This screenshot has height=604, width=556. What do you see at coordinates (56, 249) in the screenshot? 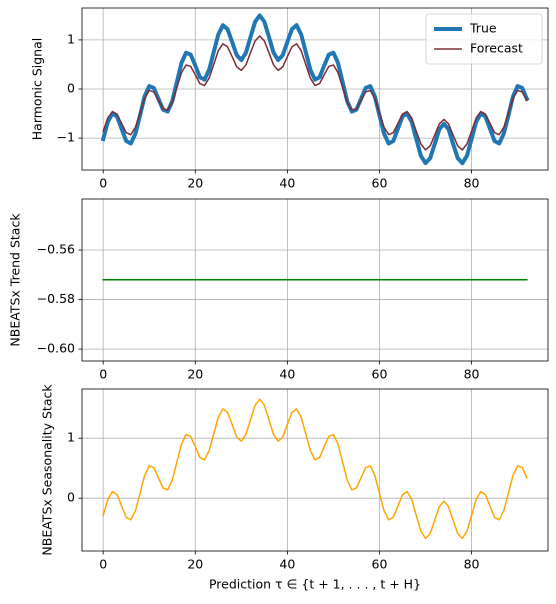
I see `y-tick-label: −0.56` at bounding box center [56, 249].